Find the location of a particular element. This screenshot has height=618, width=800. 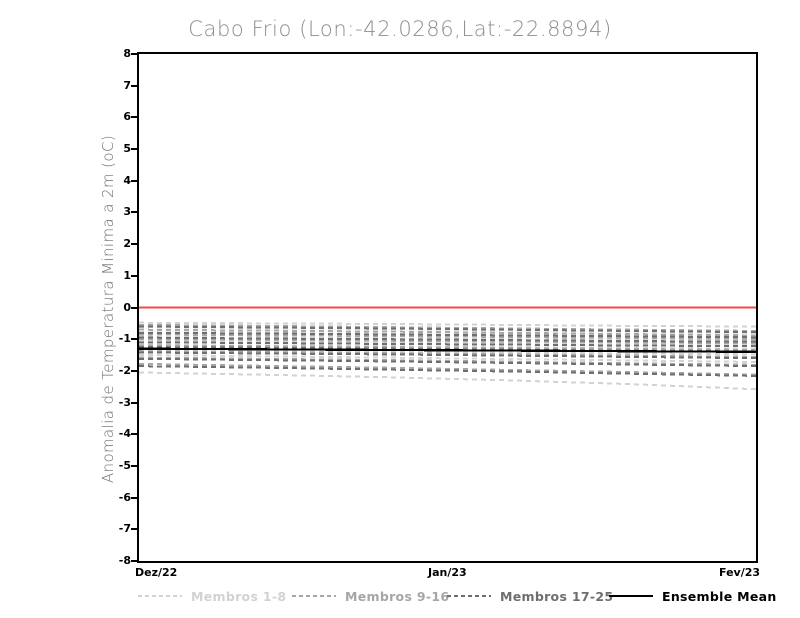

ensemble-mean-line is located at coordinates (447, 350).